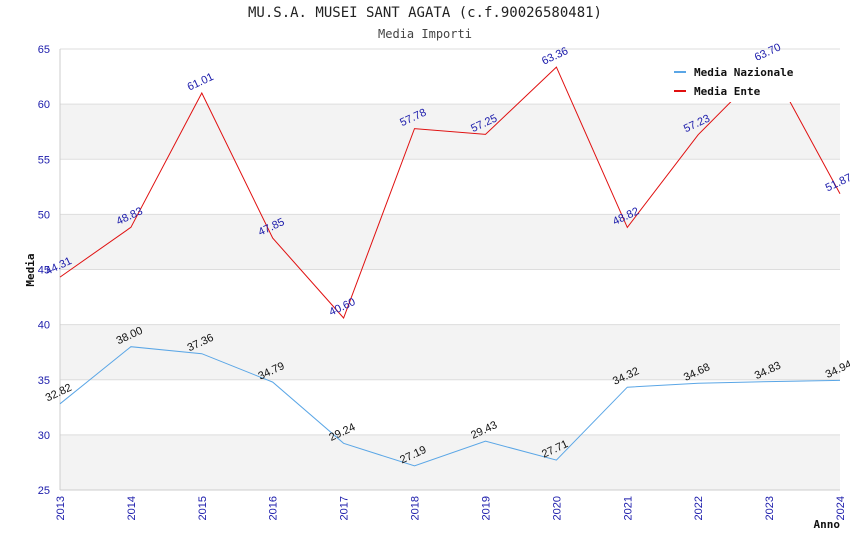  I want to click on legend-entry: Media Ente, so click(727, 91).